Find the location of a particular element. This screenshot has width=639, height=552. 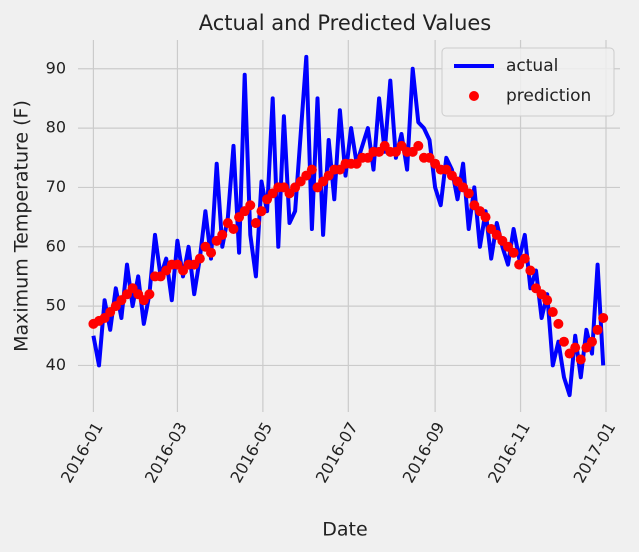

y-tick-label: 60 is located at coordinates (56, 245).